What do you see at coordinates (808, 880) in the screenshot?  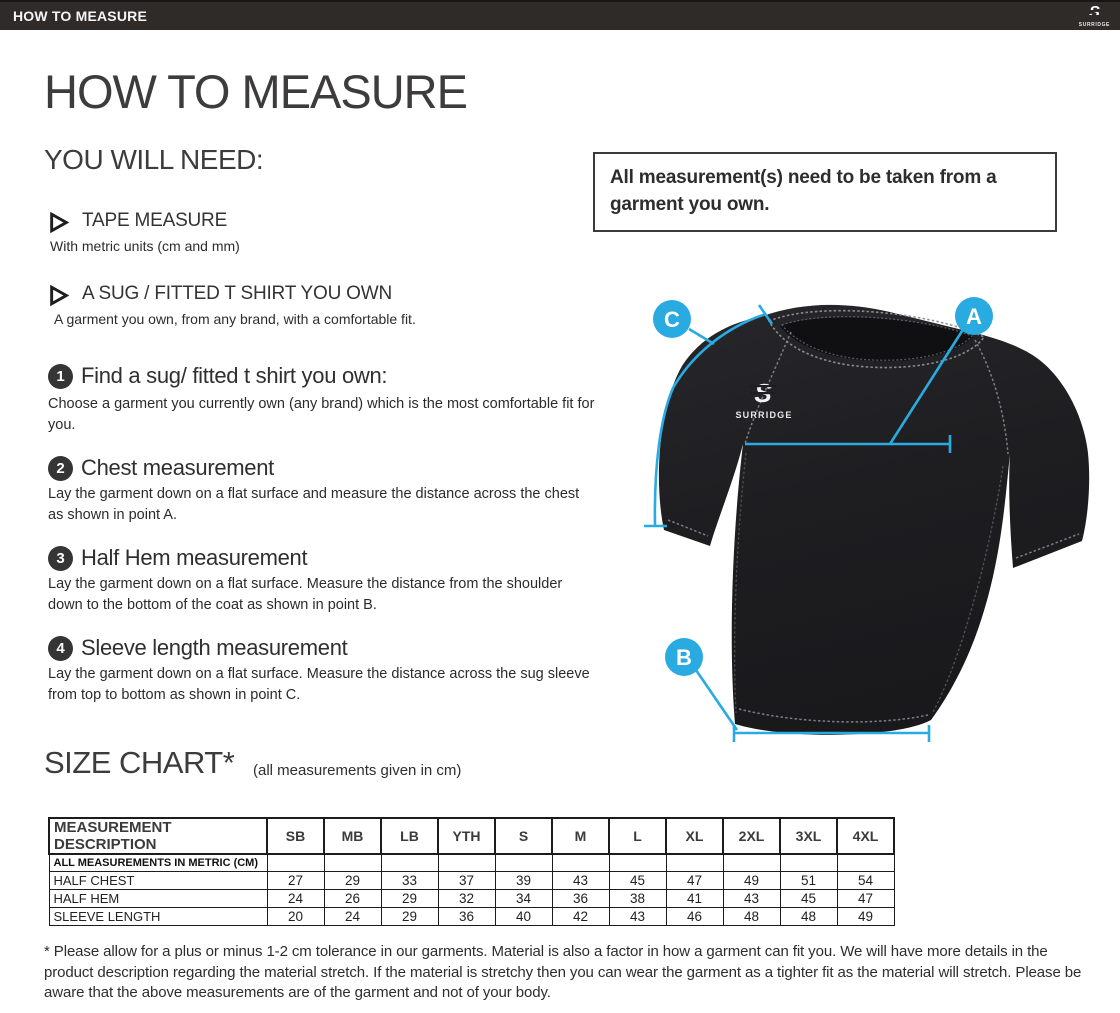 I see `size-value: 51` at bounding box center [808, 880].